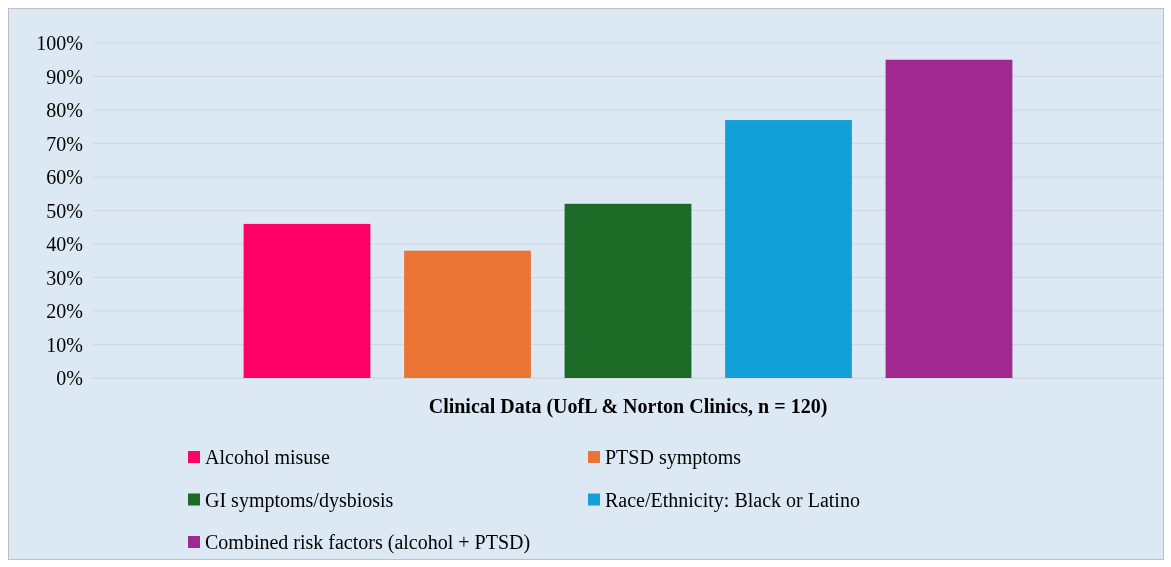  I want to click on y-tick-label: 50%, so click(64, 210).